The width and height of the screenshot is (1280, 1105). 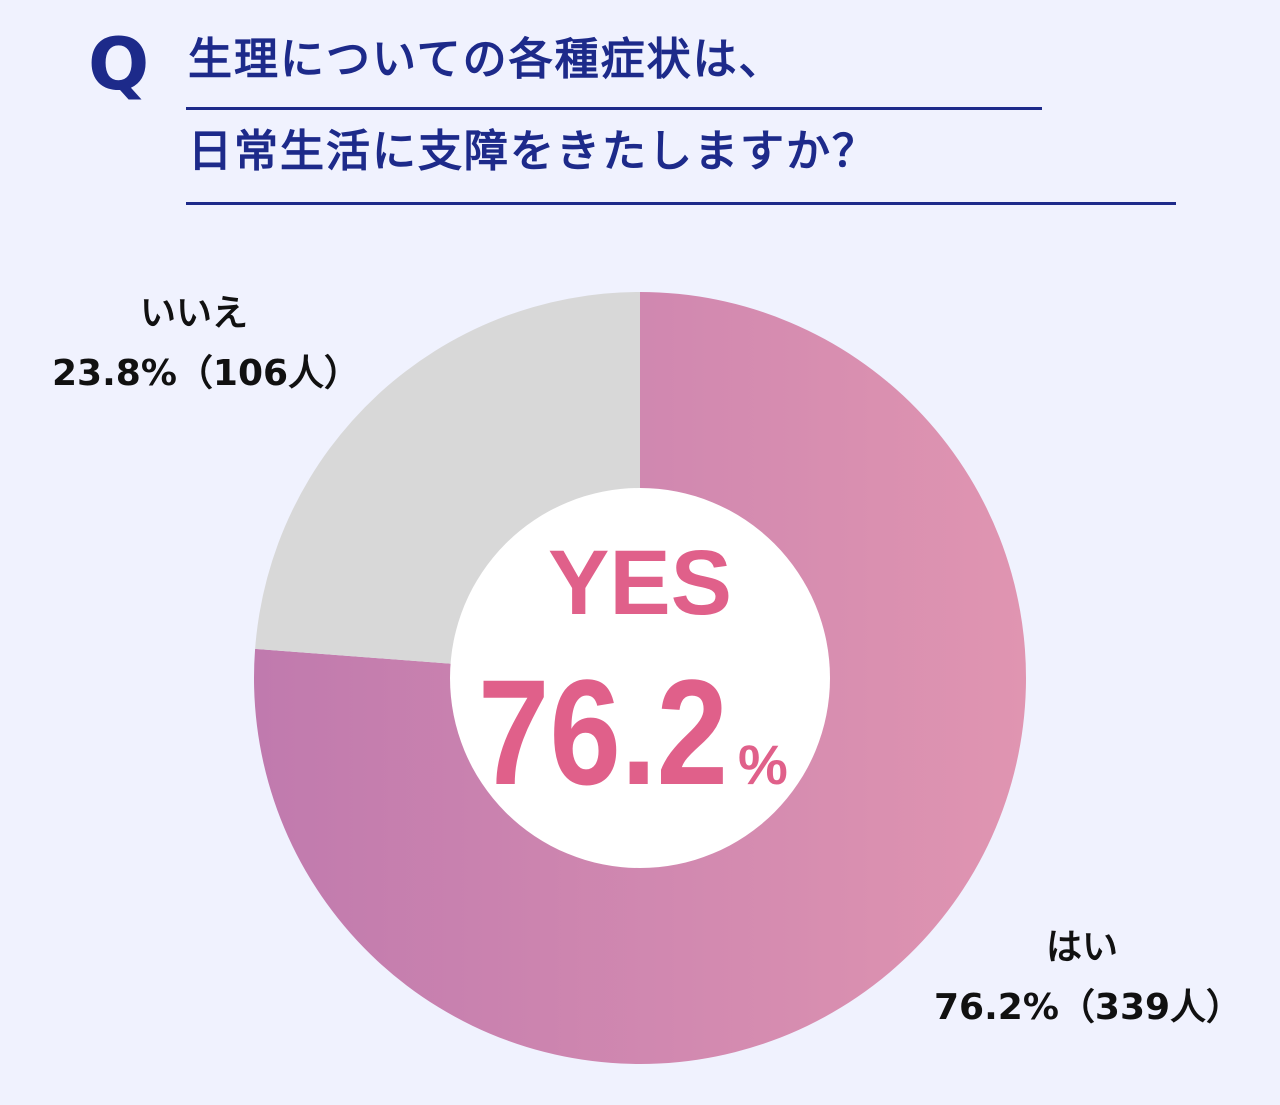 I want to click on center-headline: YES, so click(x=640, y=583).